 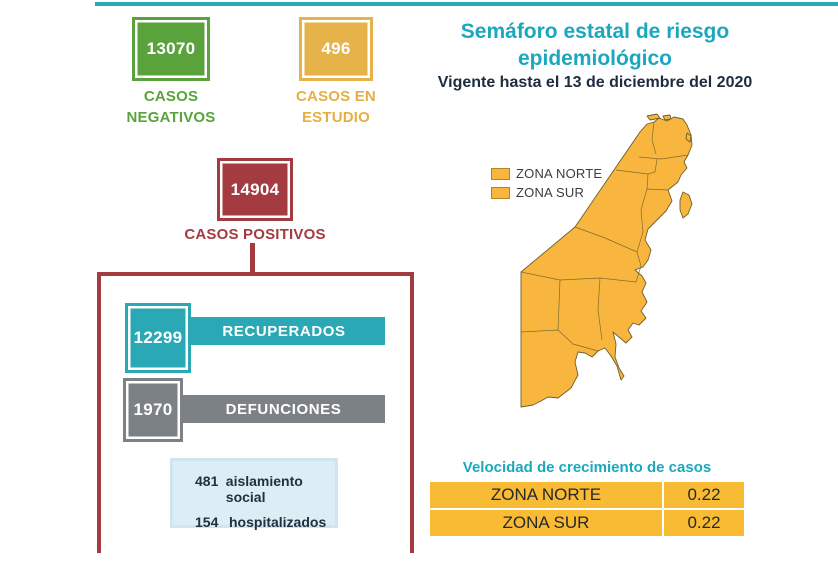 What do you see at coordinates (278, 522) in the screenshot?
I see `hospitalized-label: hospitalizados` at bounding box center [278, 522].